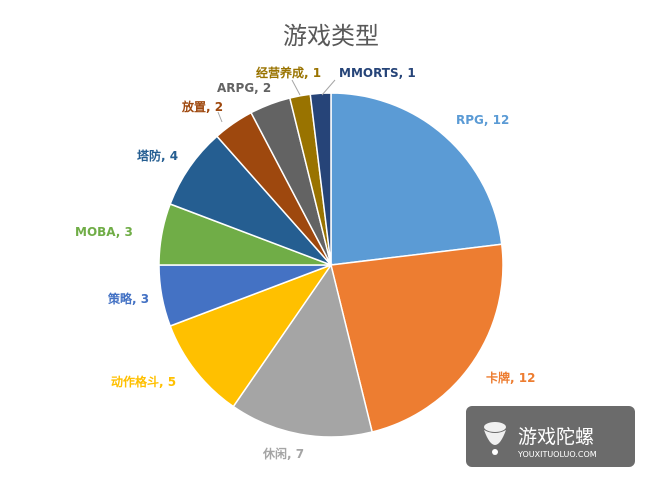 The width and height of the screenshot is (651, 478). Describe the element at coordinates (244, 88) in the screenshot. I see `data-label-9: ARPG, 2` at that location.